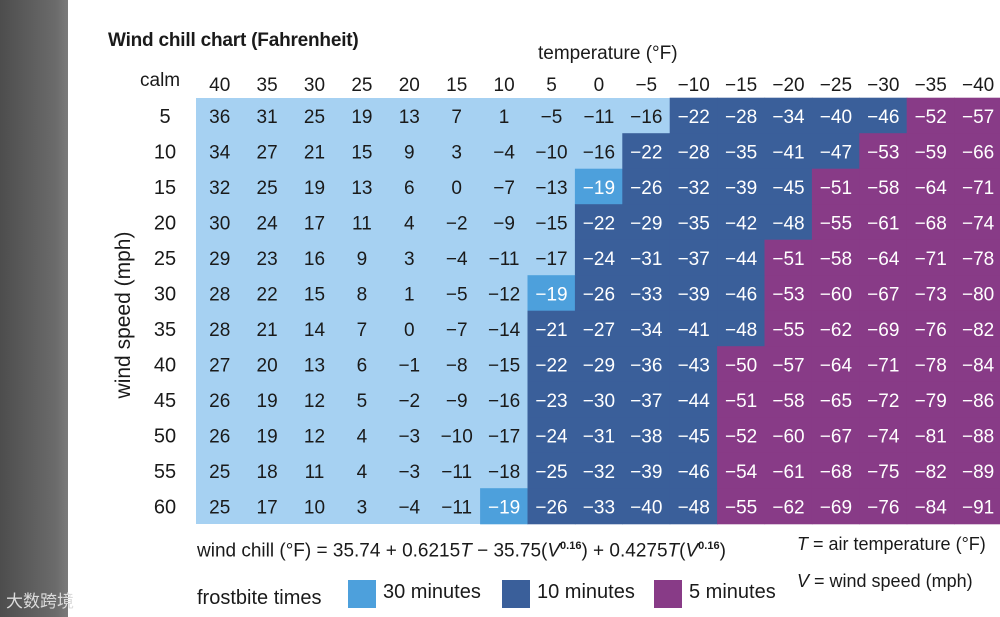 Image resolution: width=1000 pixels, height=617 pixels. I want to click on table-cell: −31, so click(646, 259).